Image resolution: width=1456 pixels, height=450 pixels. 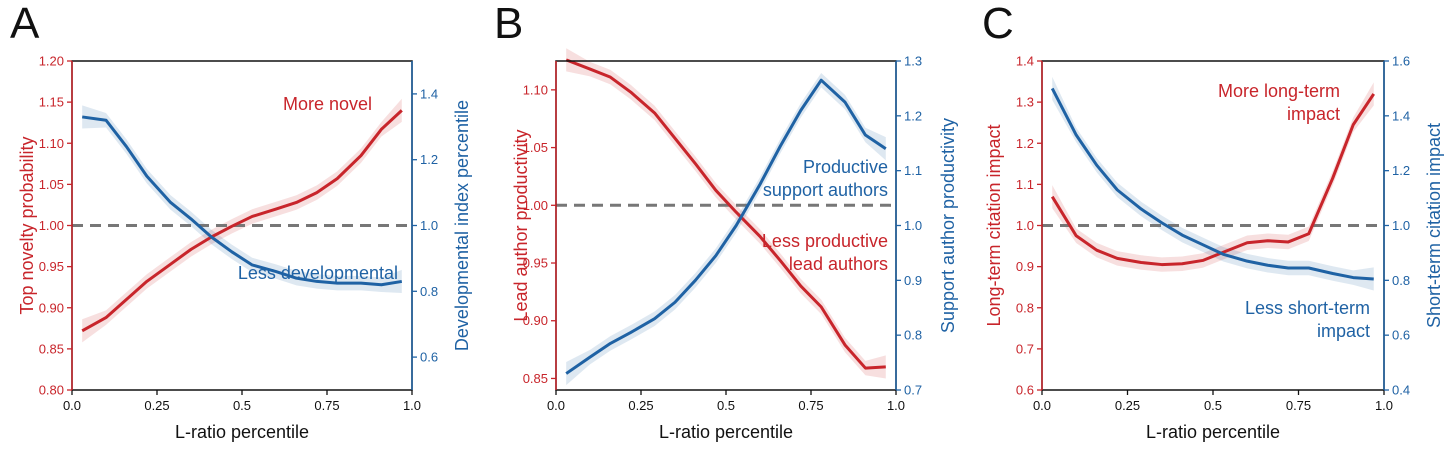 What do you see at coordinates (845, 167) in the screenshot?
I see `annotation-blue: Productive` at bounding box center [845, 167].